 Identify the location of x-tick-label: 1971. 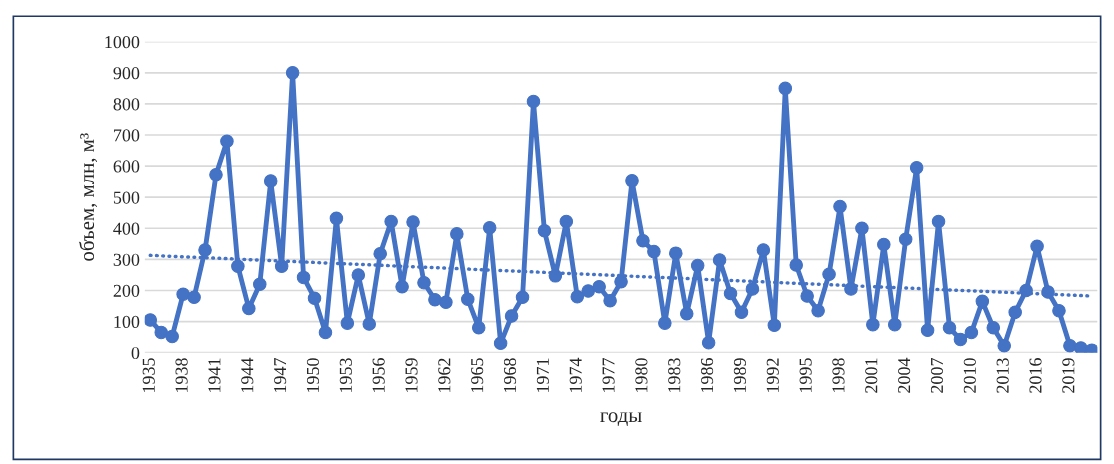
(542, 375).